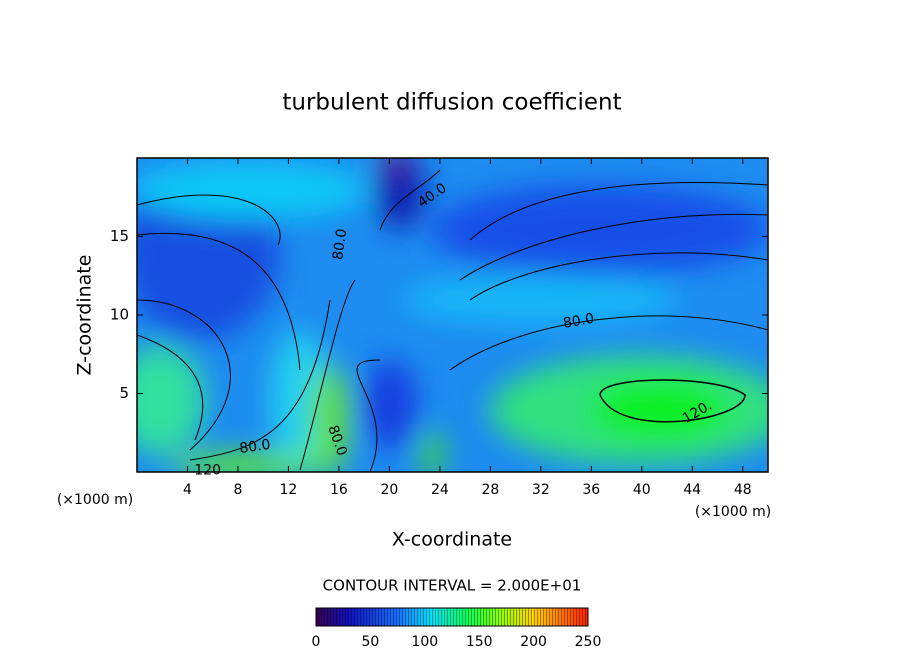 Image resolution: width=904 pixels, height=658 pixels. Describe the element at coordinates (692, 490) in the screenshot. I see `x-tick-label: 44` at that location.